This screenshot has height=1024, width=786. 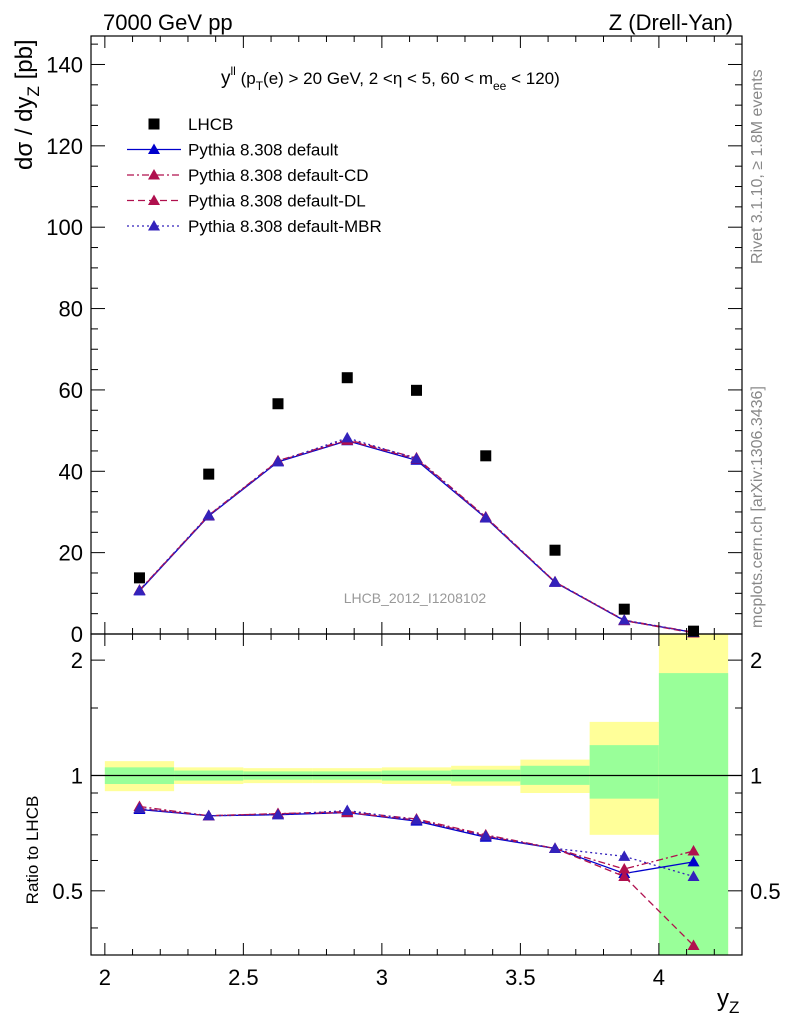 I want to click on y-main-tick-label-4: 80, so click(x=71, y=309).